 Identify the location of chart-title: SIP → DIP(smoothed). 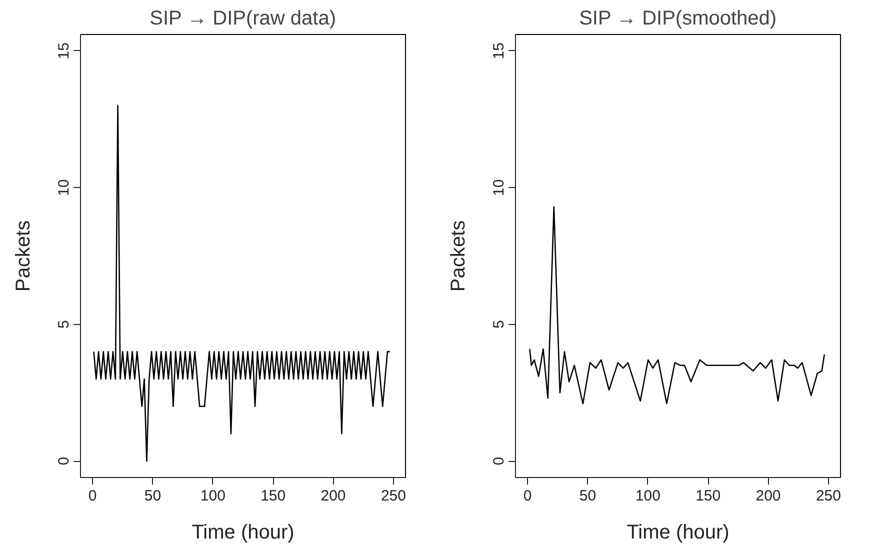
(678, 19).